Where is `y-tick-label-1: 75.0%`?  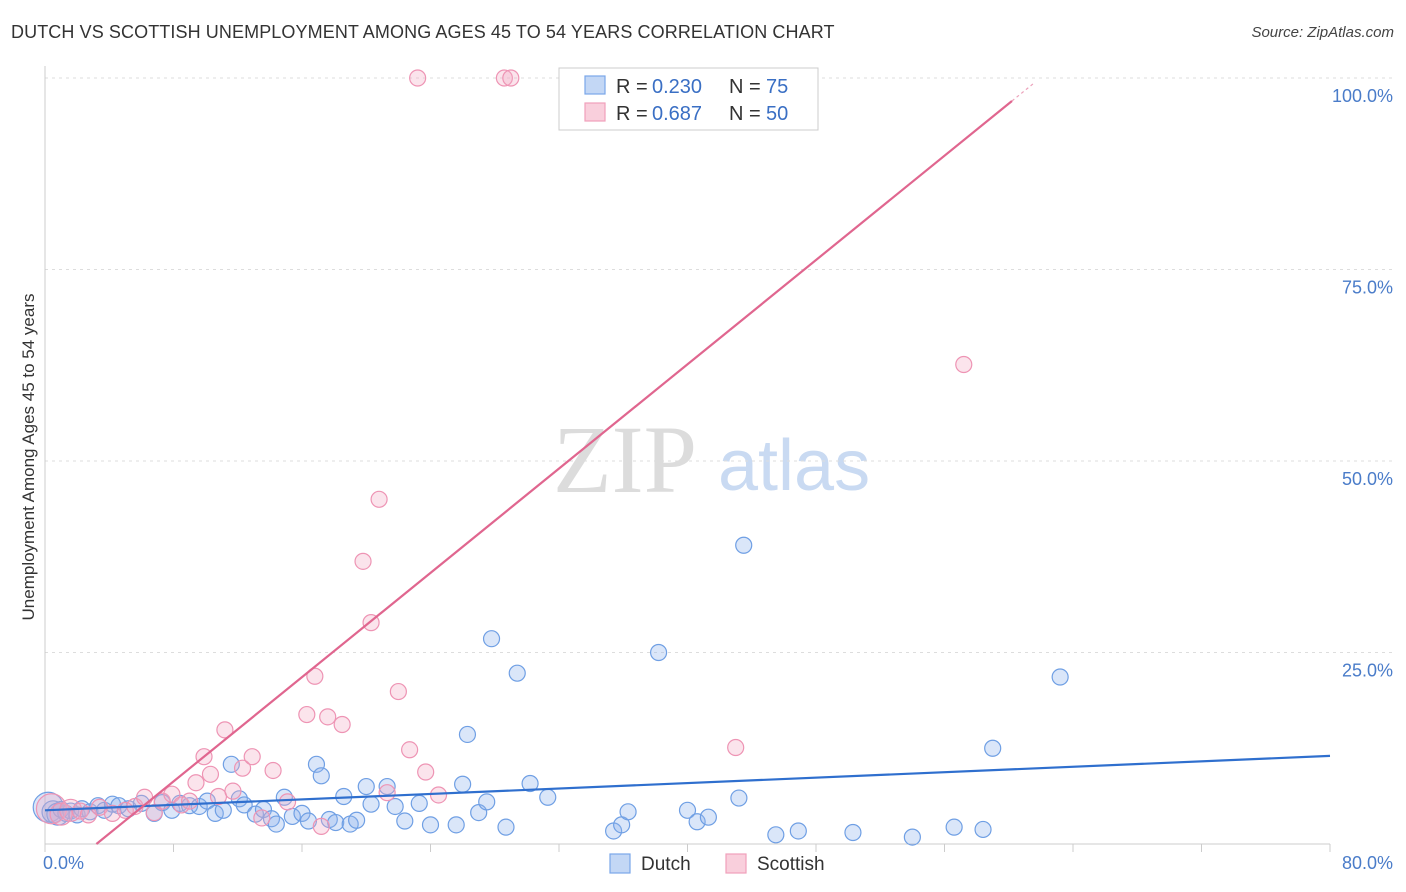 y-tick-label-1: 75.0% is located at coordinates (1367, 288).